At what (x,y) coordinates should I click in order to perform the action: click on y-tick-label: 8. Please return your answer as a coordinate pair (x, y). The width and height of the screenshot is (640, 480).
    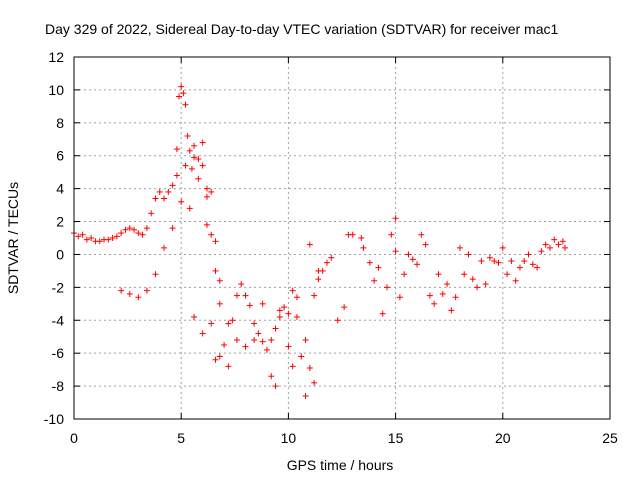
    Looking at the image, I should click on (60, 123).